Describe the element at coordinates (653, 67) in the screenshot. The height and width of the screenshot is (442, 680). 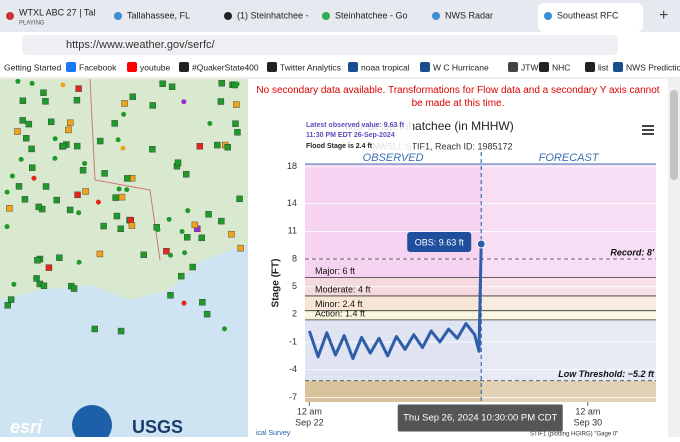
I see `bookmark: NWS Predictio` at that location.